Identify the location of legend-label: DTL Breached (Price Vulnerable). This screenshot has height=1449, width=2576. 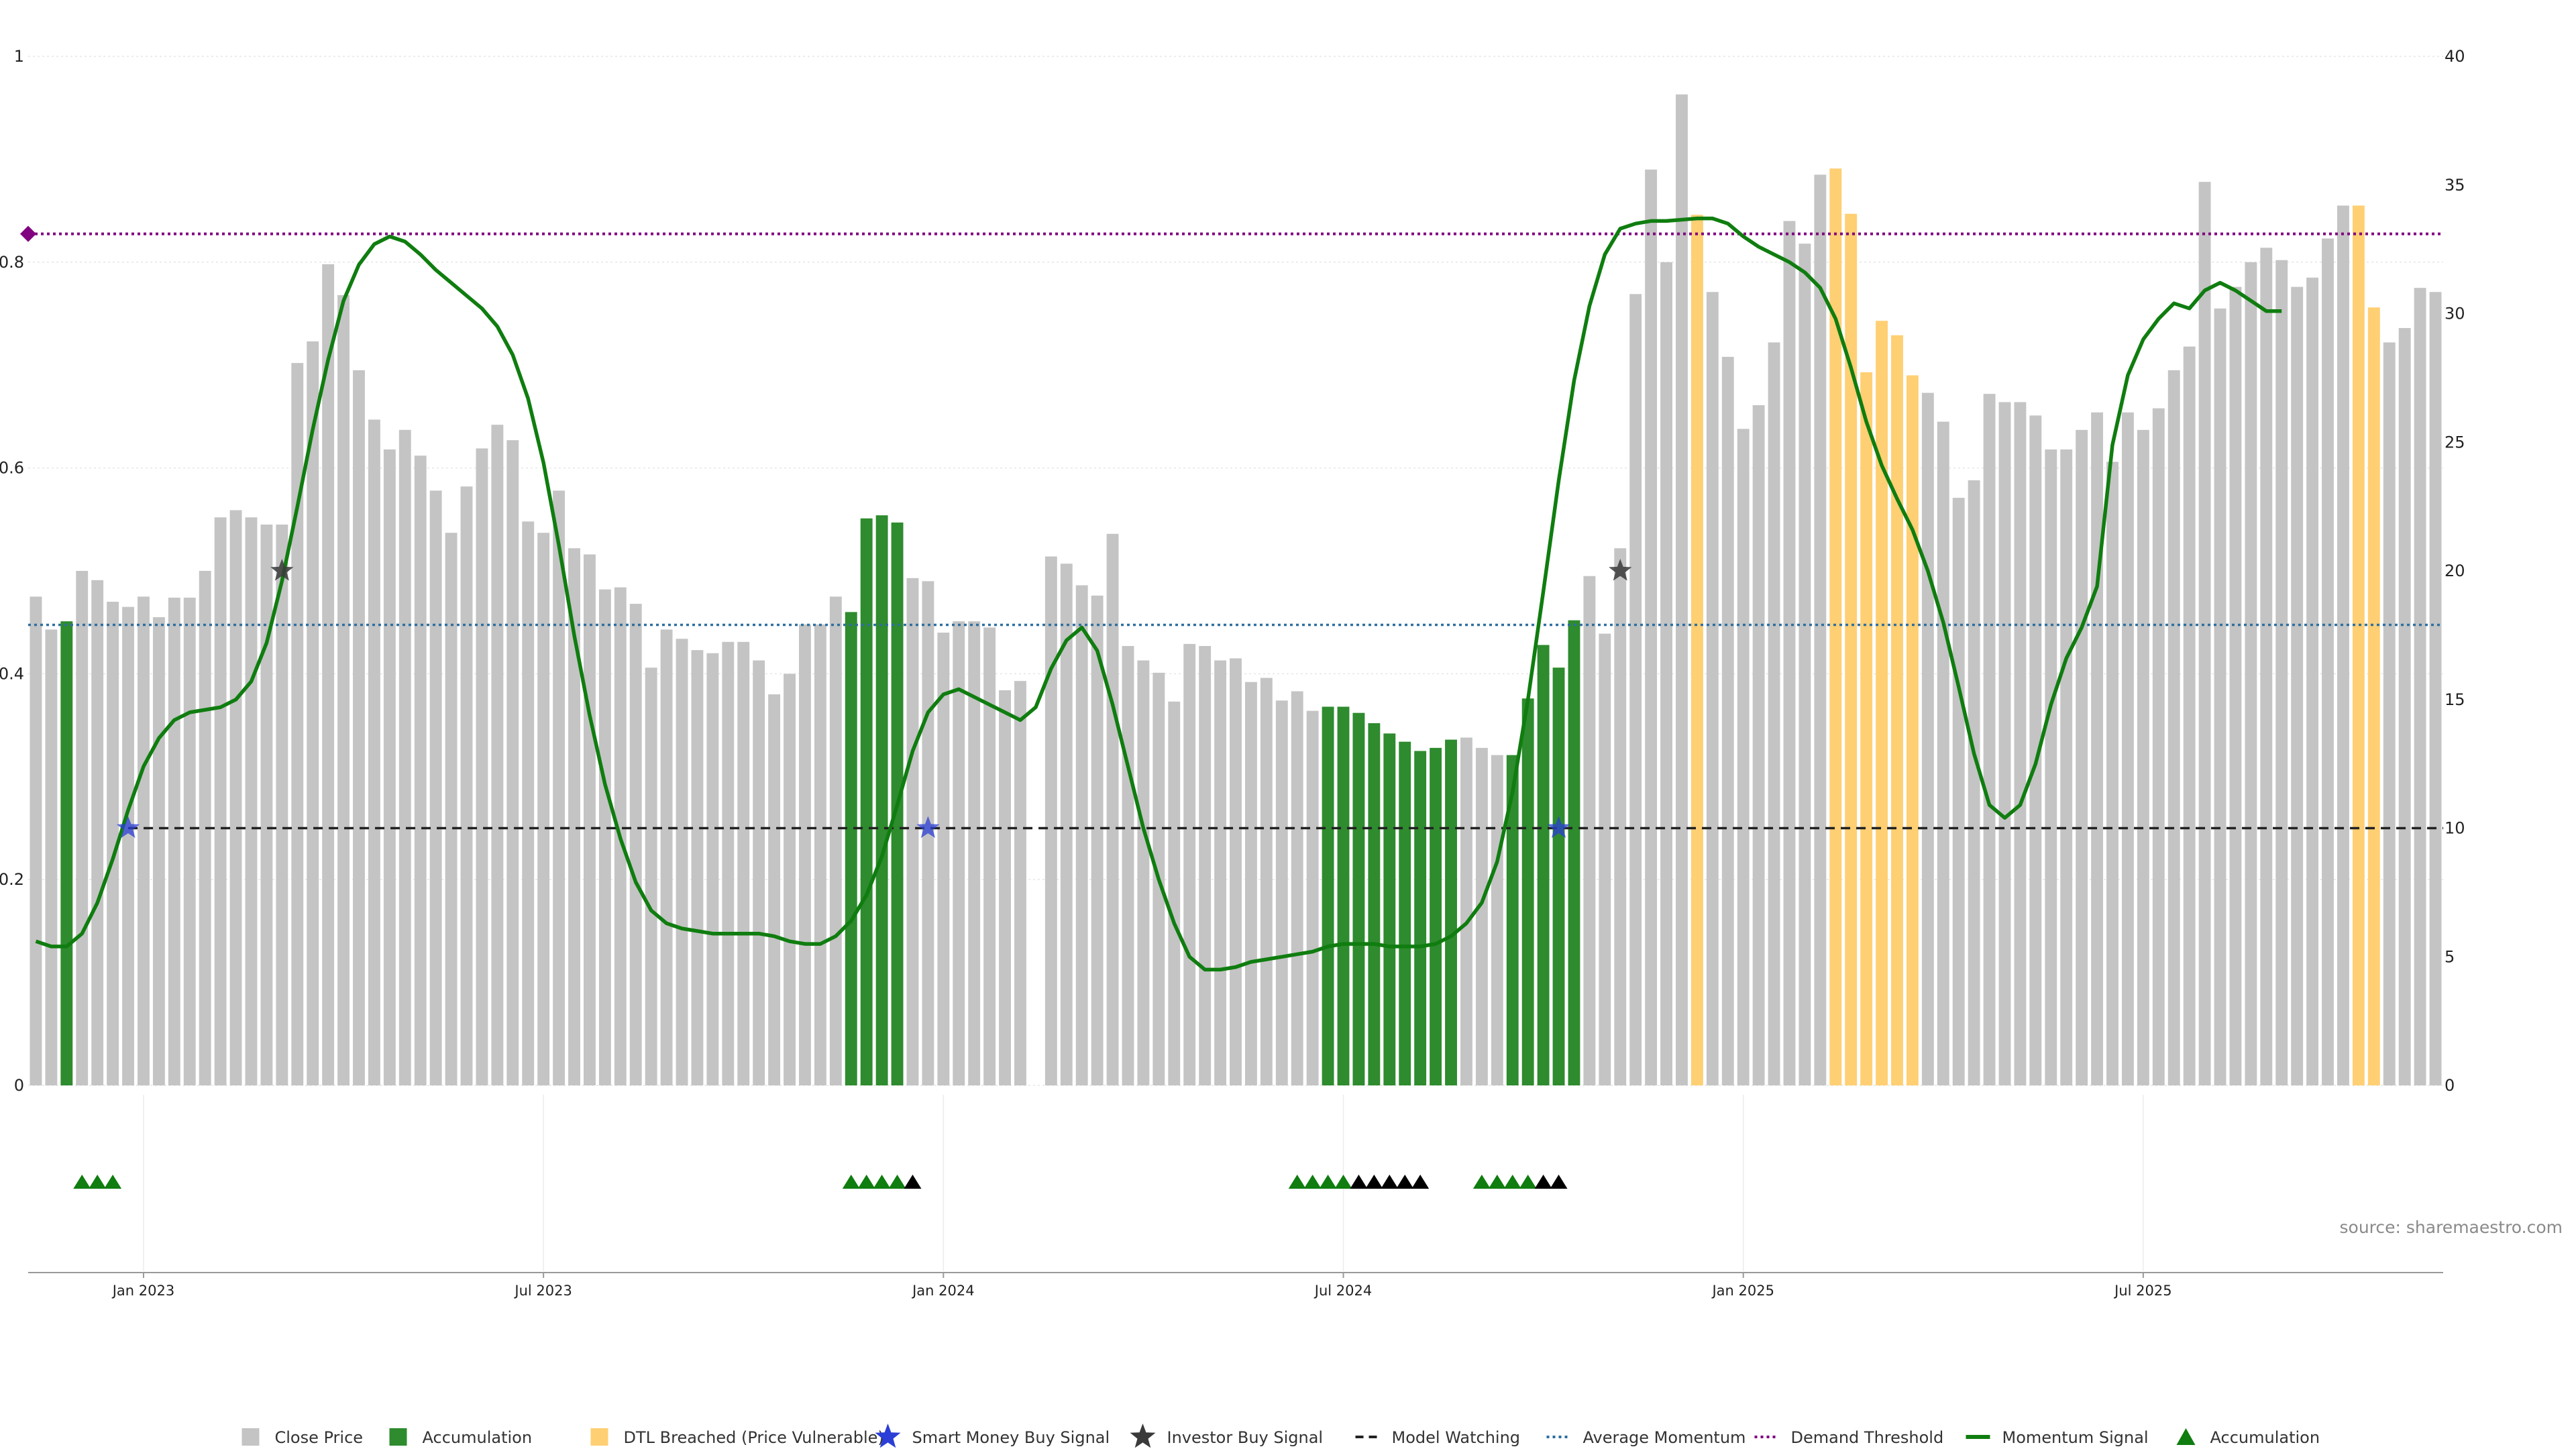
(754, 1437).